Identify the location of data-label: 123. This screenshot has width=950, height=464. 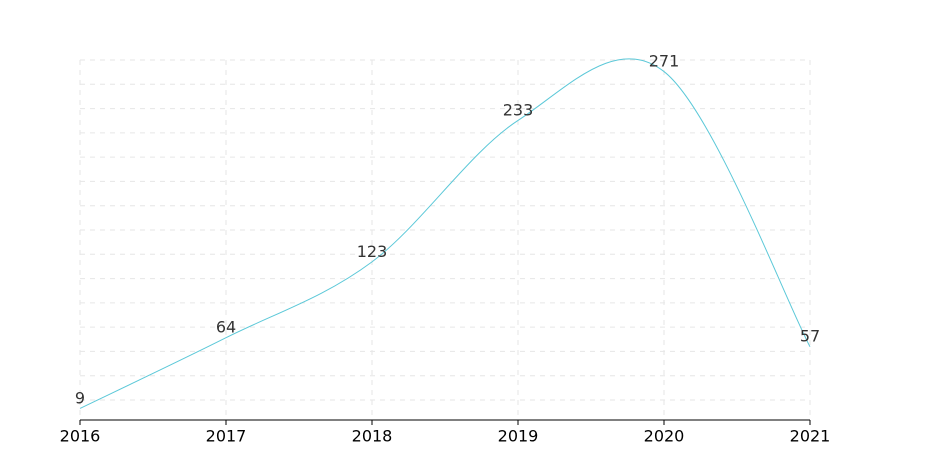
(372, 251).